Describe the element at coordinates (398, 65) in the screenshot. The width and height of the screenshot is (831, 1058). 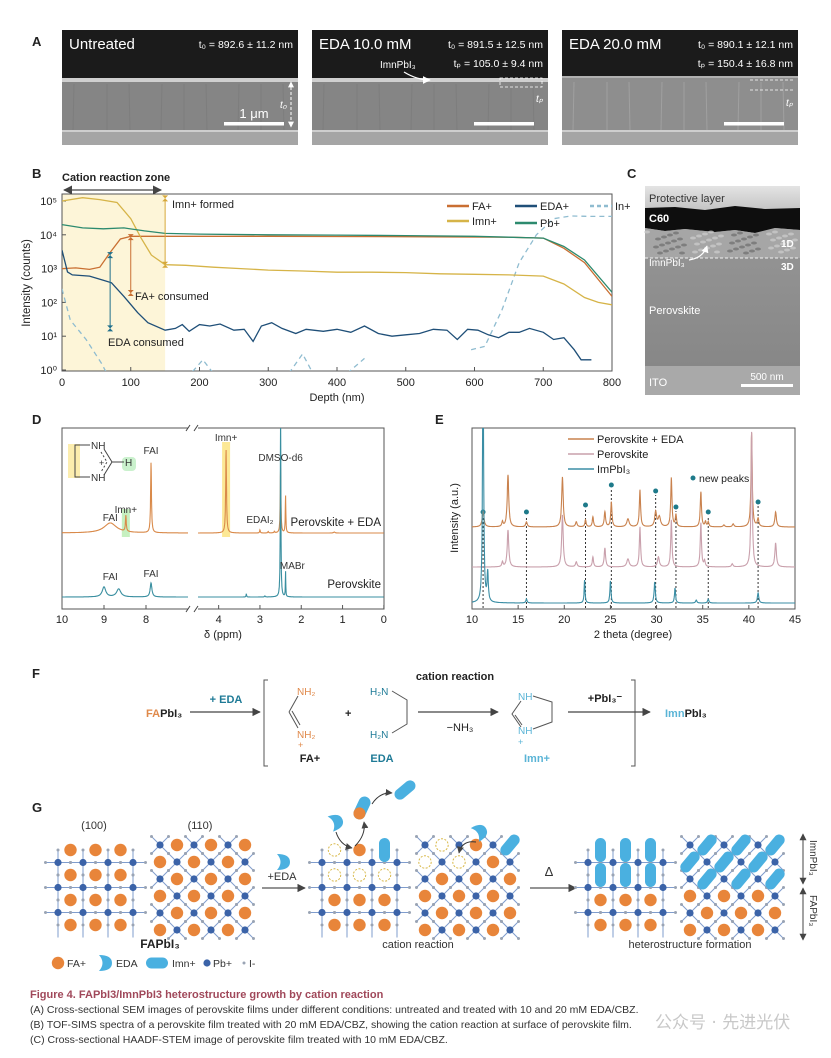
I see `imnpbi3-label: ImnPbI₃` at that location.